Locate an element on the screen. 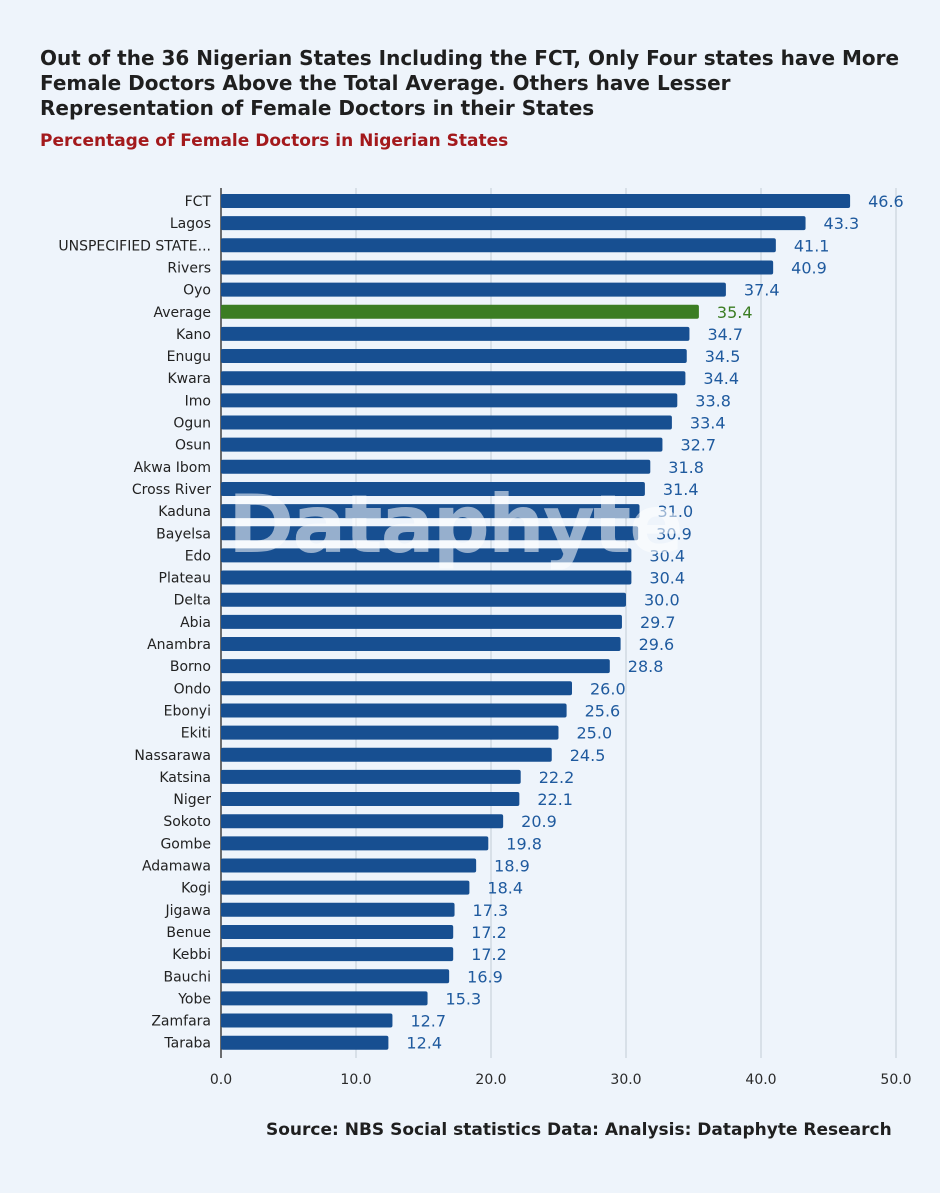 This screenshot has height=1193, width=940. category-label: Katsina is located at coordinates (185, 778).